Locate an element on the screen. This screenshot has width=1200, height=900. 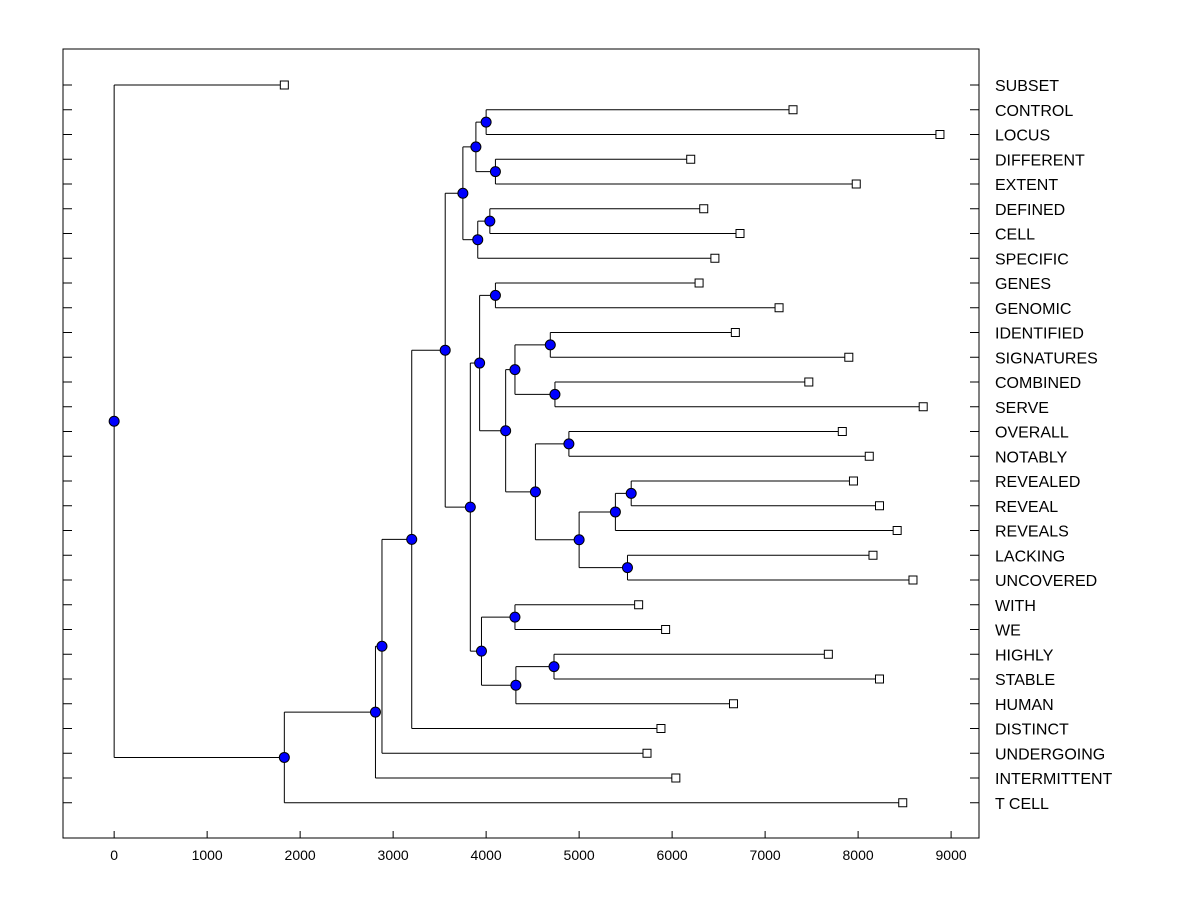
leaf-label-we: WE is located at coordinates (1008, 631).